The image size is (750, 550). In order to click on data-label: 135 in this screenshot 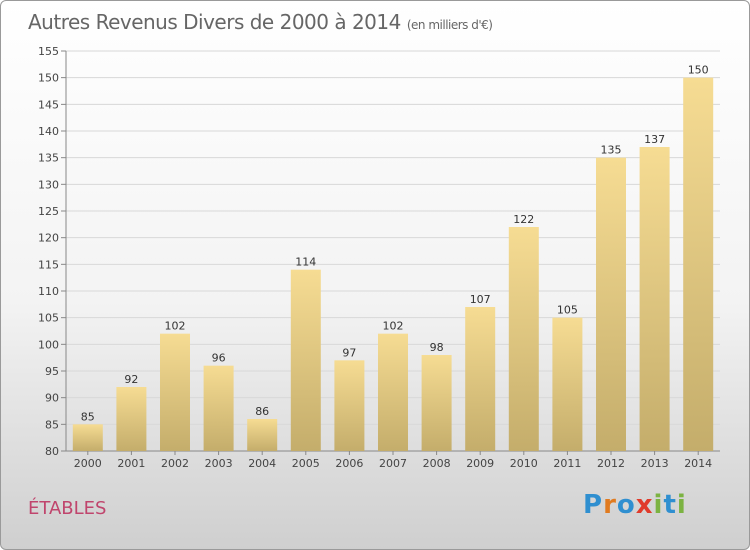, I will do `click(611, 150)`.